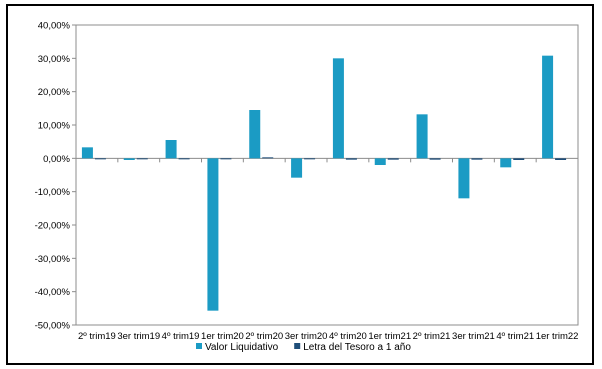 The height and width of the screenshot is (369, 602). Describe the element at coordinates (432, 336) in the screenshot. I see `x-tick-label: 2º trim21` at that location.